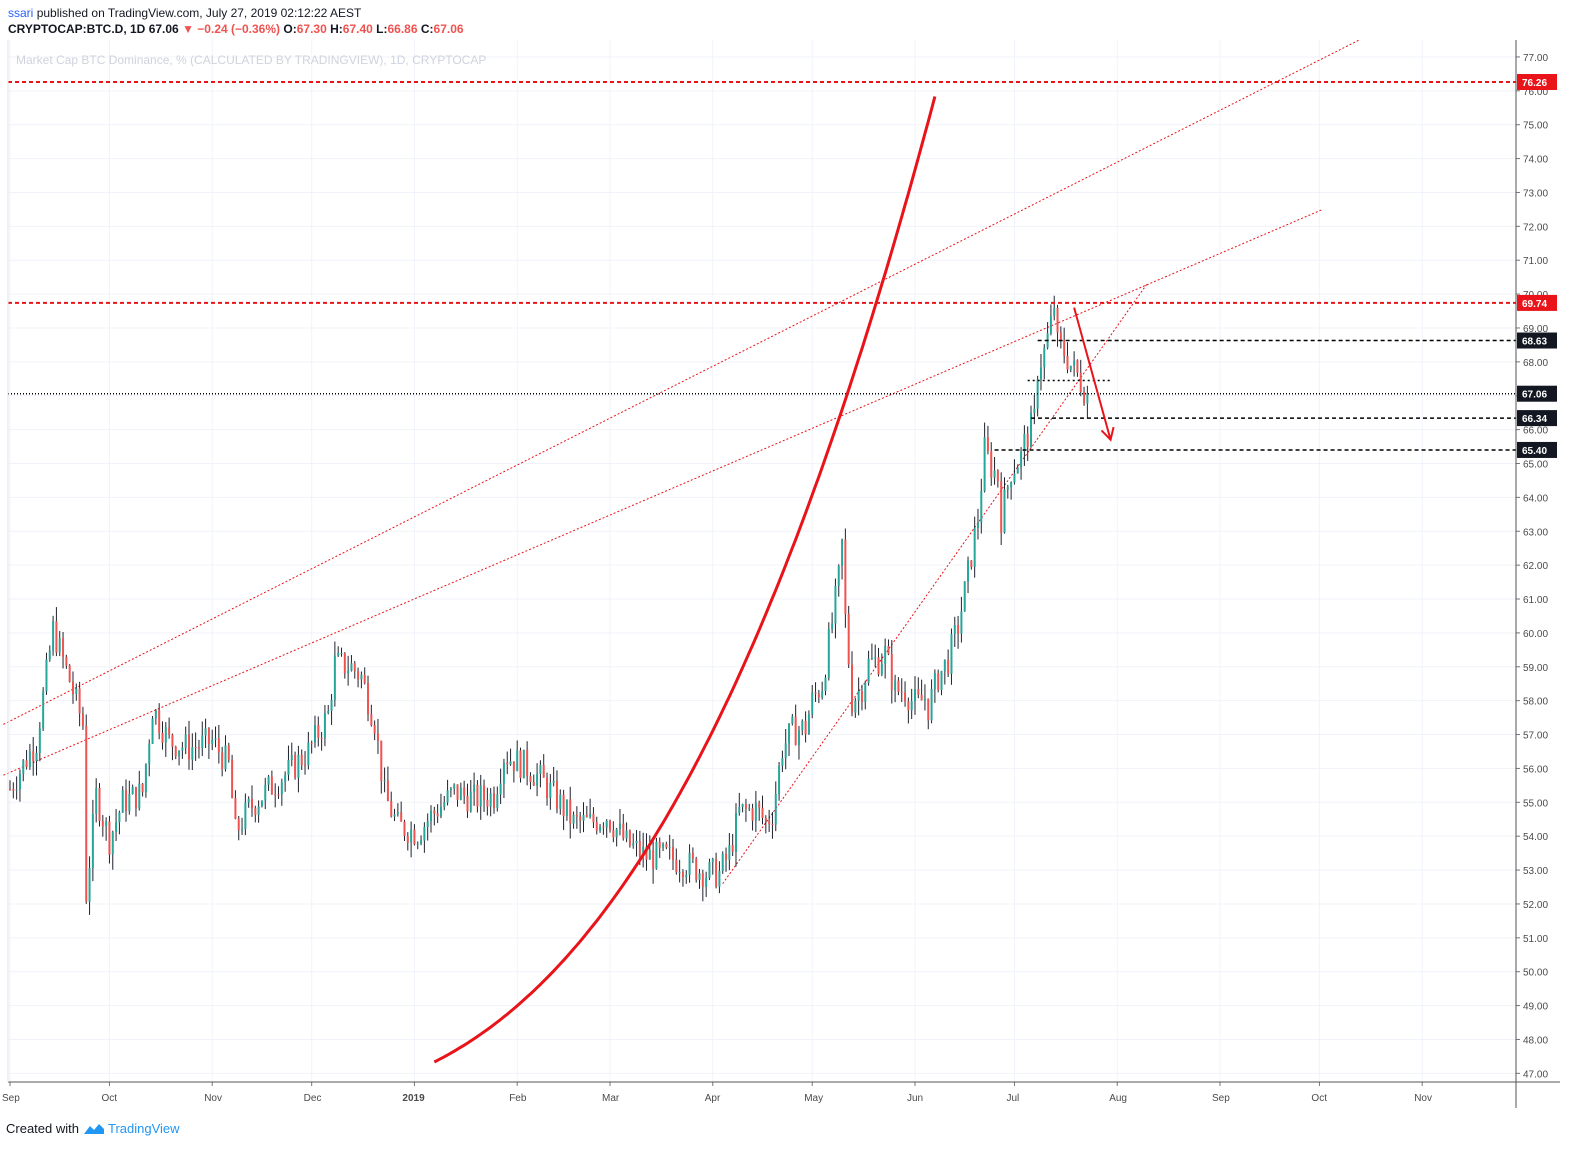  I want to click on x-tick-label: Jun, so click(915, 1098).